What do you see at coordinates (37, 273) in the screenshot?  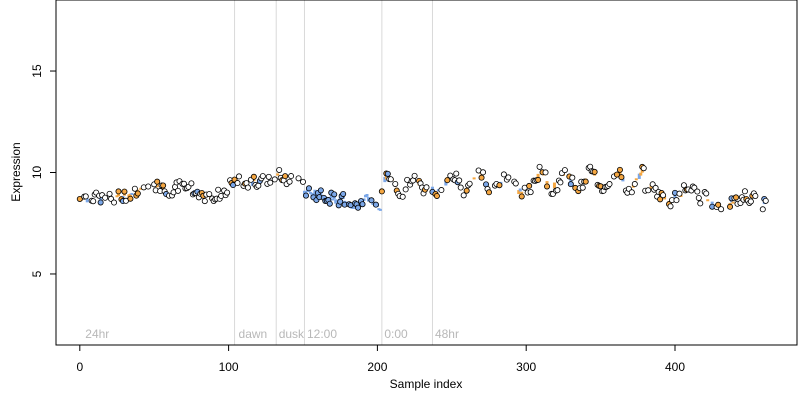 I see `y-tick-label: 5` at bounding box center [37, 273].